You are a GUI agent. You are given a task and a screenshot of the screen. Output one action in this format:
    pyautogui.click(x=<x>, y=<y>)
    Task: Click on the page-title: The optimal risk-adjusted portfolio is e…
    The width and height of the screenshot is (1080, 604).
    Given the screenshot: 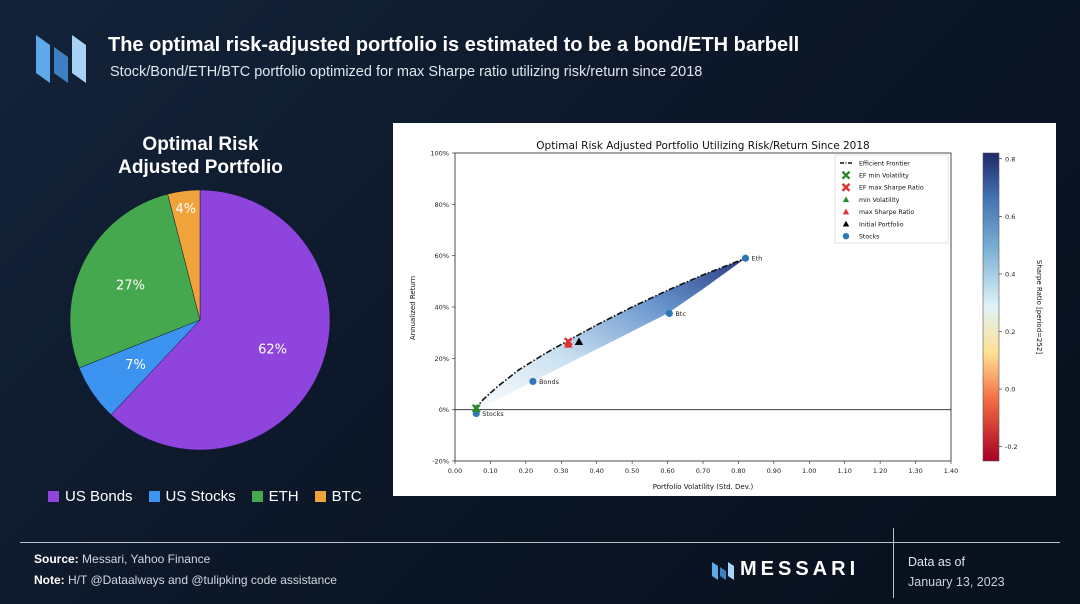 What is the action you would take?
    pyautogui.click(x=454, y=45)
    